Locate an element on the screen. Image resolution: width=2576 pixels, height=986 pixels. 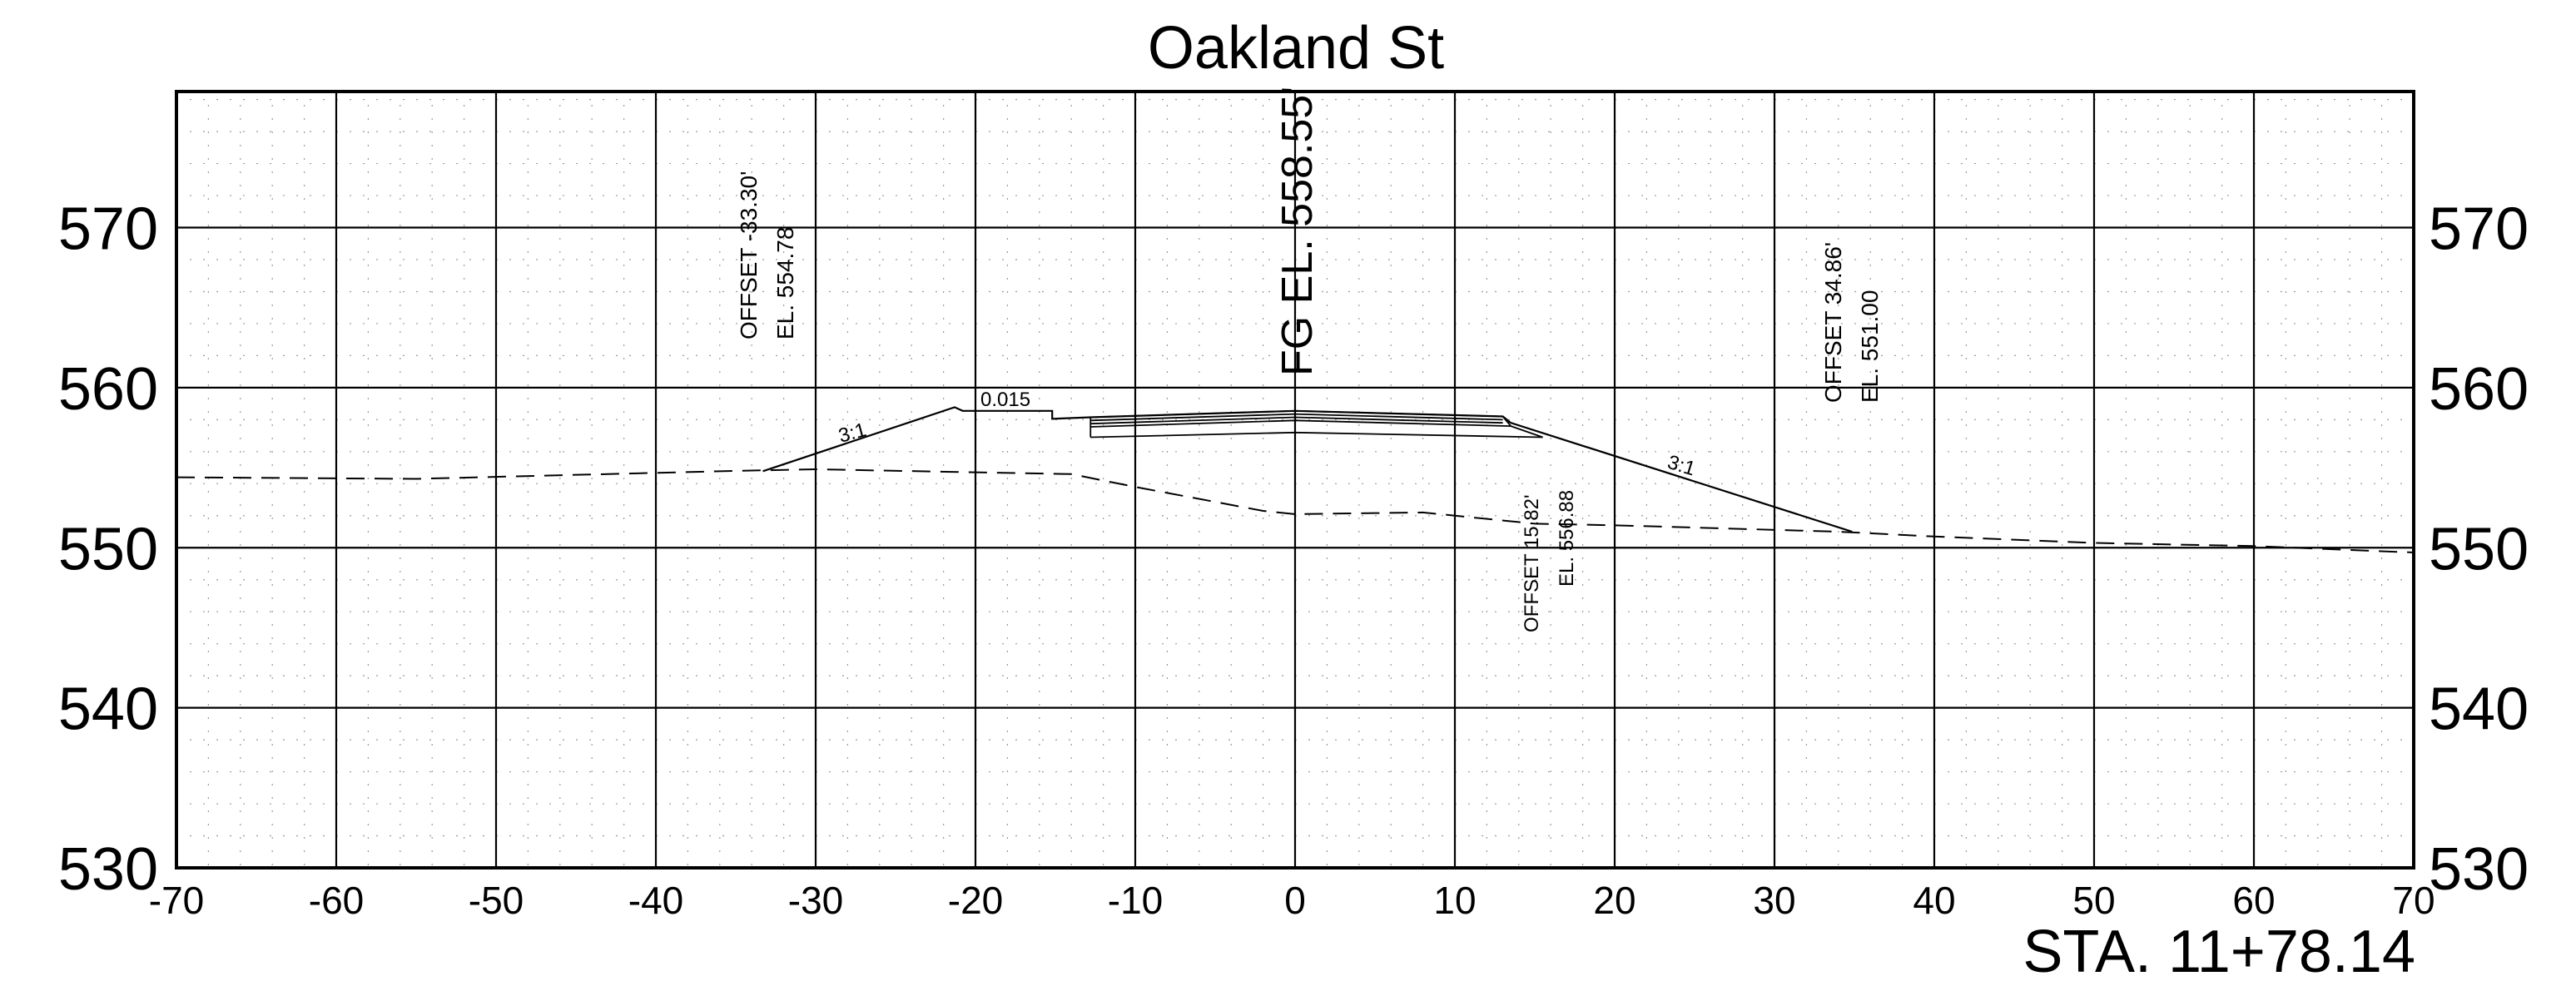
x-tick-label: 10 is located at coordinates (1454, 900).